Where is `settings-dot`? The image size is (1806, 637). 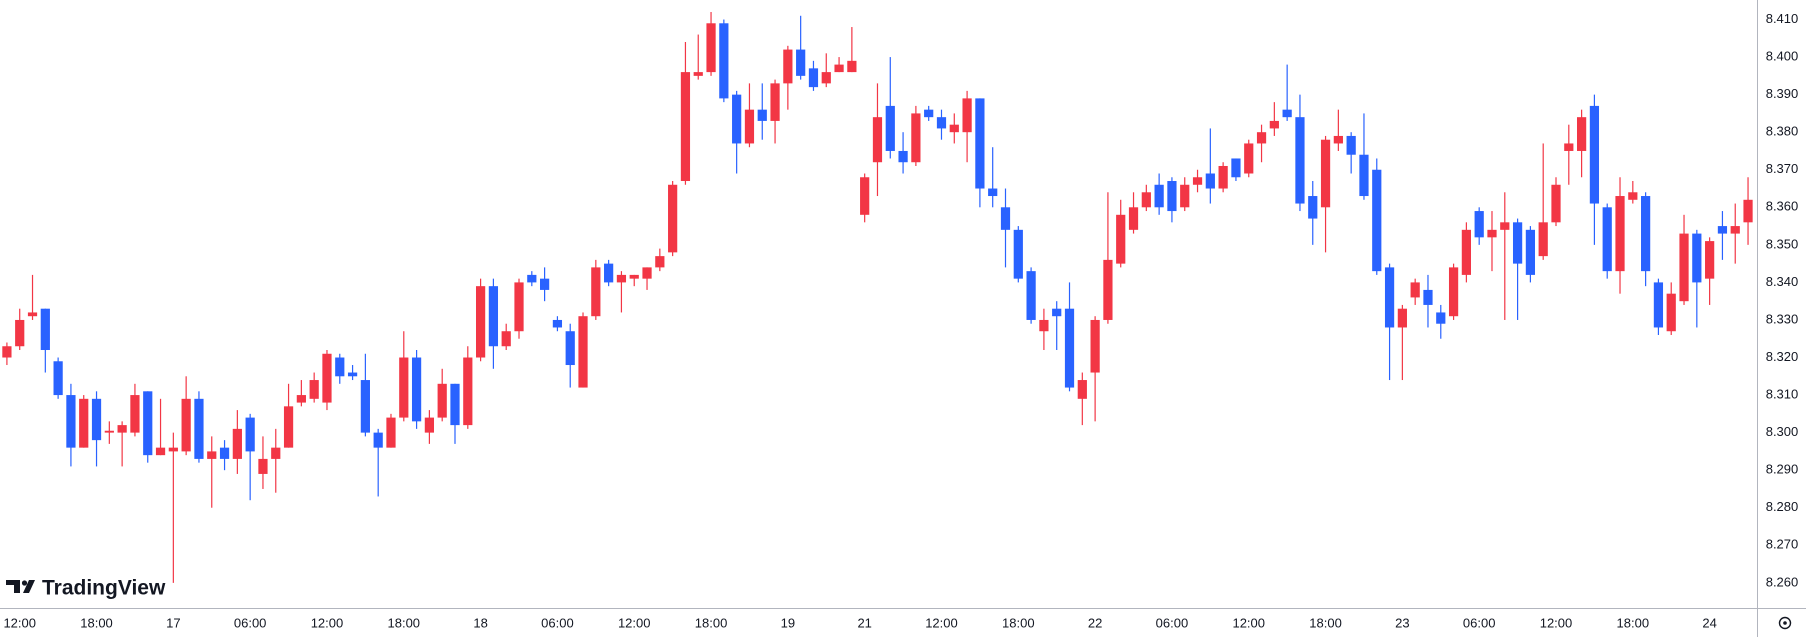 settings-dot is located at coordinates (1785, 623).